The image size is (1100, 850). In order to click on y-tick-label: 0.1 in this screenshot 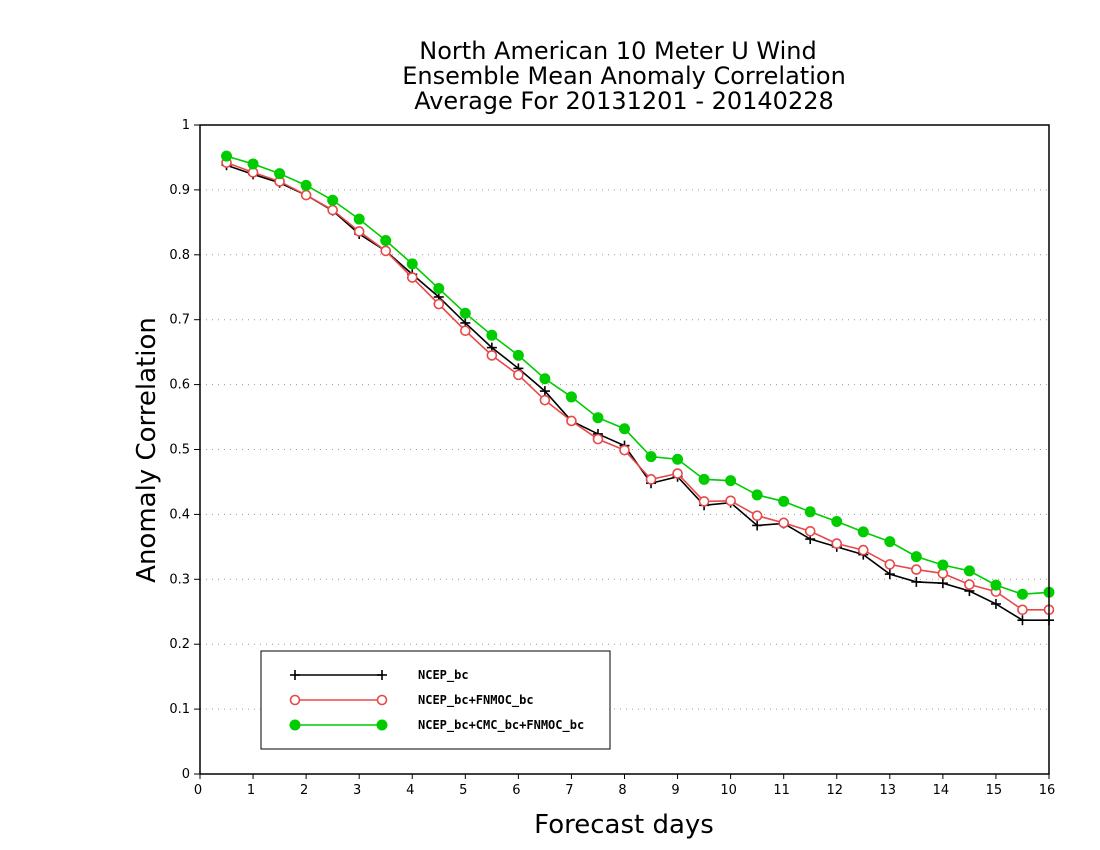, I will do `click(179, 709)`.